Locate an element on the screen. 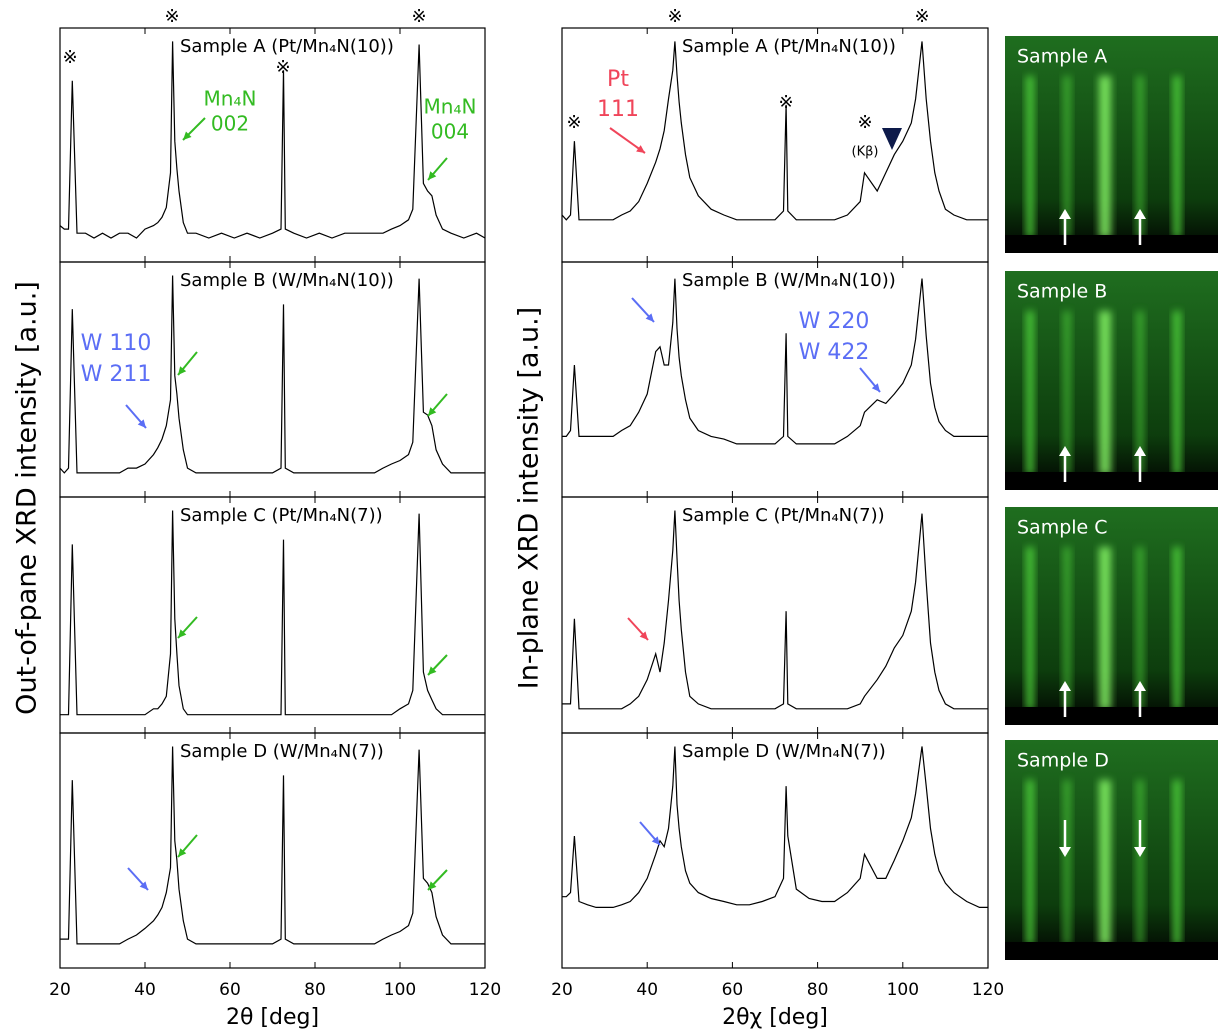  x-tick-label: 80 is located at coordinates (315, 990).